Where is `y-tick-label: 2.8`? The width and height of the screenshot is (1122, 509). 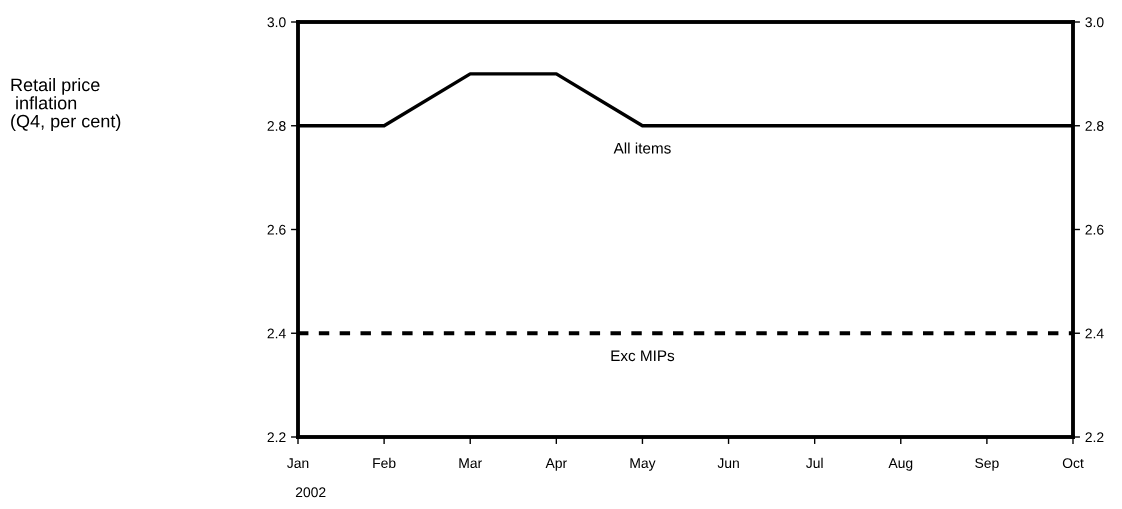 y-tick-label: 2.8 is located at coordinates (276, 126).